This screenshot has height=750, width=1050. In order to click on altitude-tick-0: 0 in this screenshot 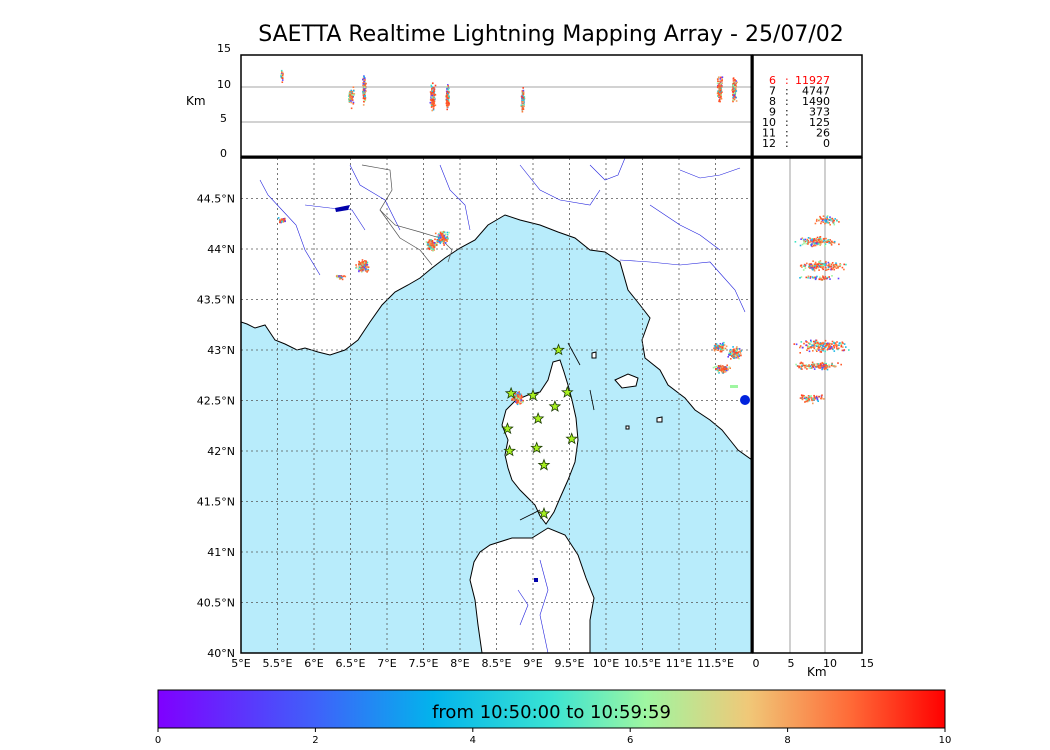, I will do `click(223, 153)`.